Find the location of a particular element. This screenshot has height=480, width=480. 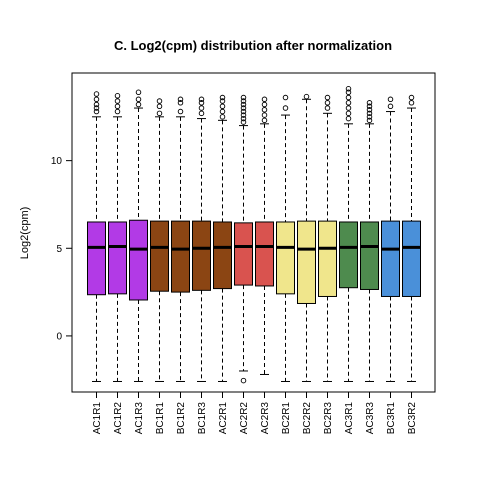

x-tick-label: AC1R2 is located at coordinates (118, 418).